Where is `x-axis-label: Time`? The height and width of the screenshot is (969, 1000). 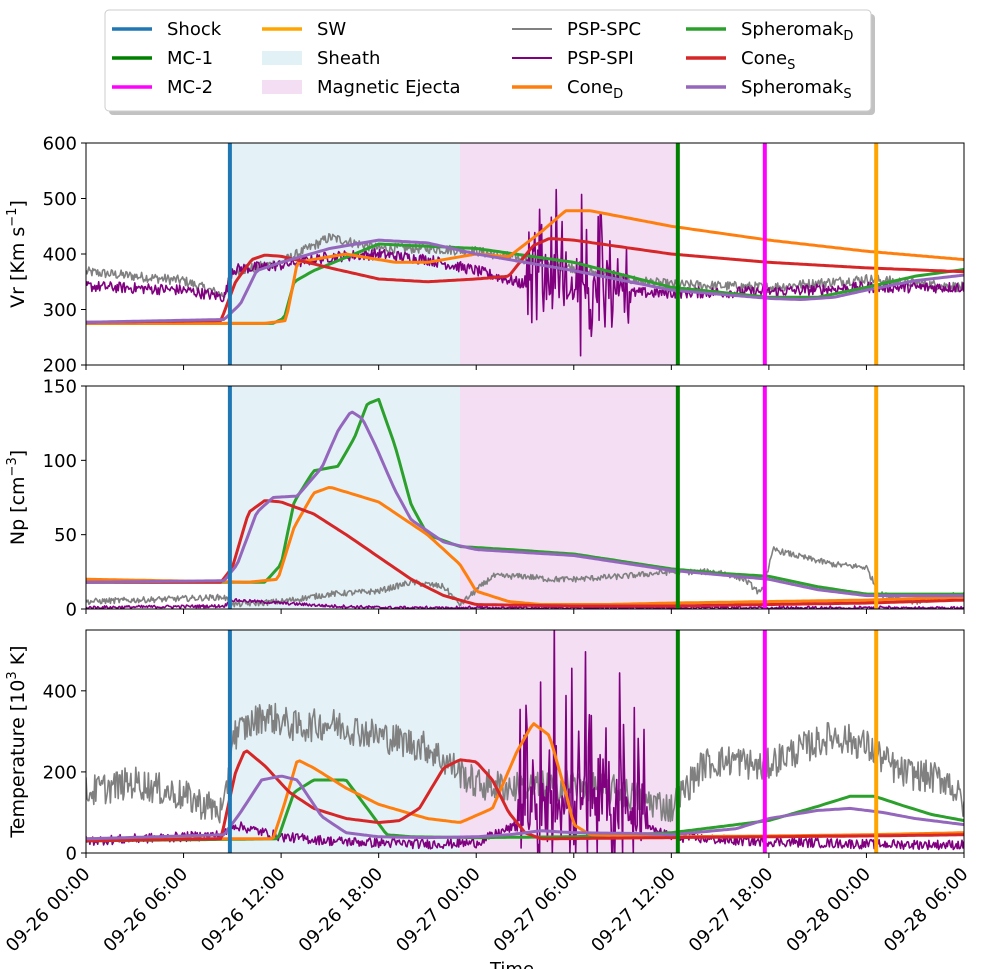
x-axis-label: Time is located at coordinates (511, 964).